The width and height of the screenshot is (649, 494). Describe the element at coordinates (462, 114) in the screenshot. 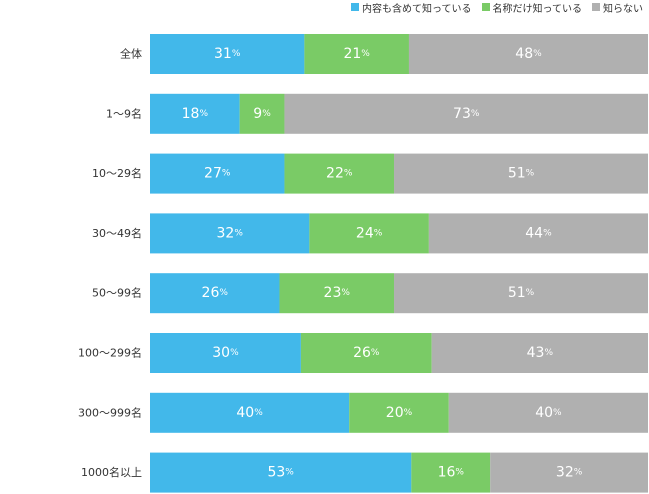

I see `data-label-value: 73` at that location.